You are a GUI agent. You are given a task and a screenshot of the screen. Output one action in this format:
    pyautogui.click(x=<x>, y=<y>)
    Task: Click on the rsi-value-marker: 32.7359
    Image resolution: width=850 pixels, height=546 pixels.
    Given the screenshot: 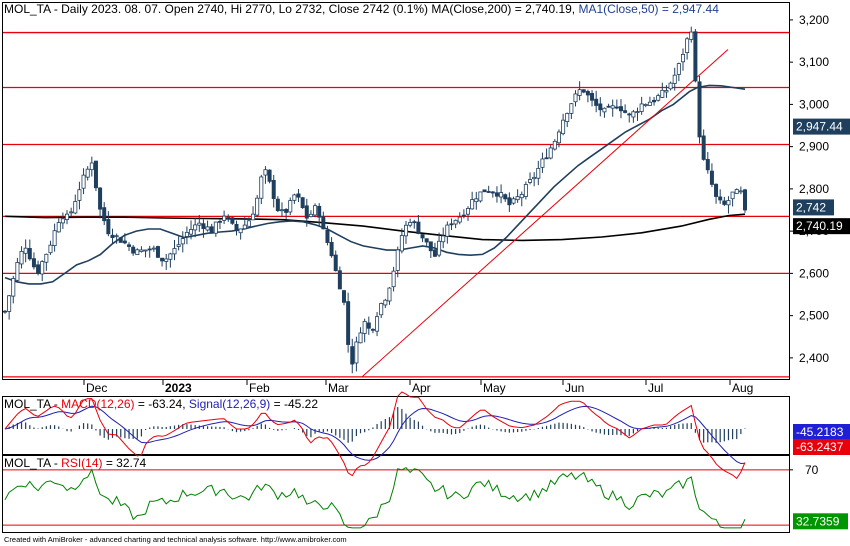 What is the action you would take?
    pyautogui.click(x=820, y=521)
    